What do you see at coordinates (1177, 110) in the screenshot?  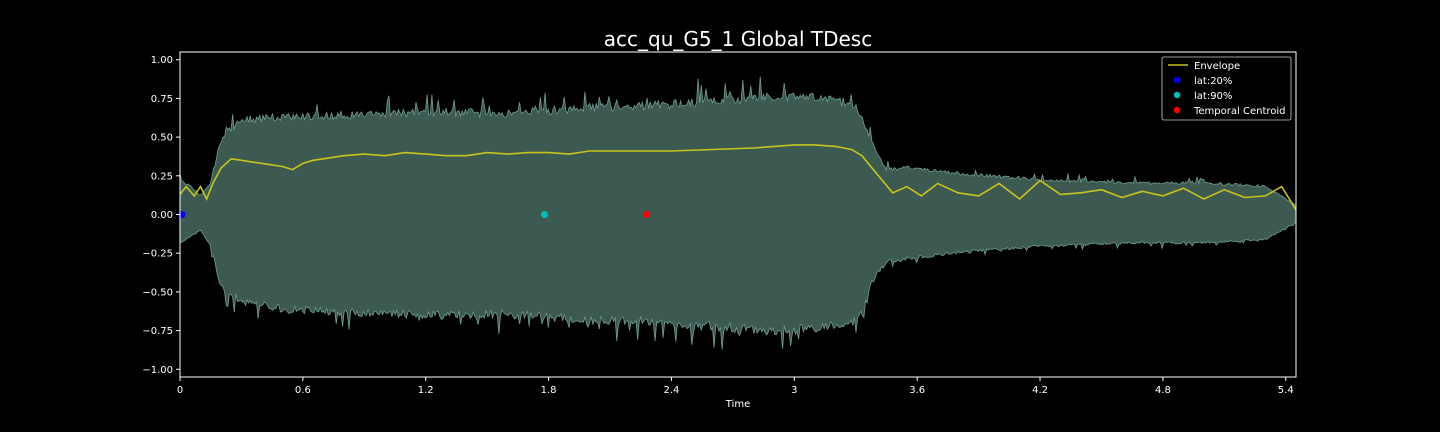 I see `legend-swatch-centroid` at bounding box center [1177, 110].